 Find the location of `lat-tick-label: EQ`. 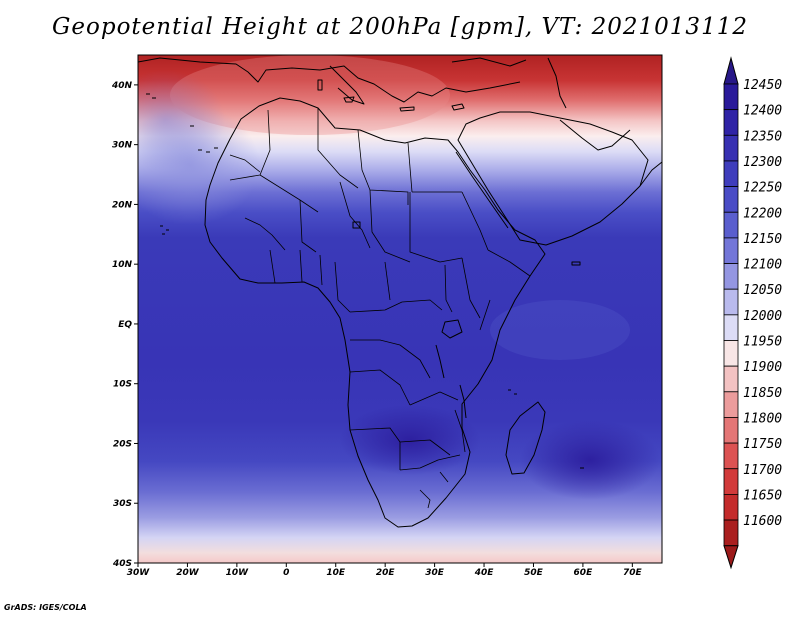

lat-tick-label: EQ is located at coordinates (125, 325).